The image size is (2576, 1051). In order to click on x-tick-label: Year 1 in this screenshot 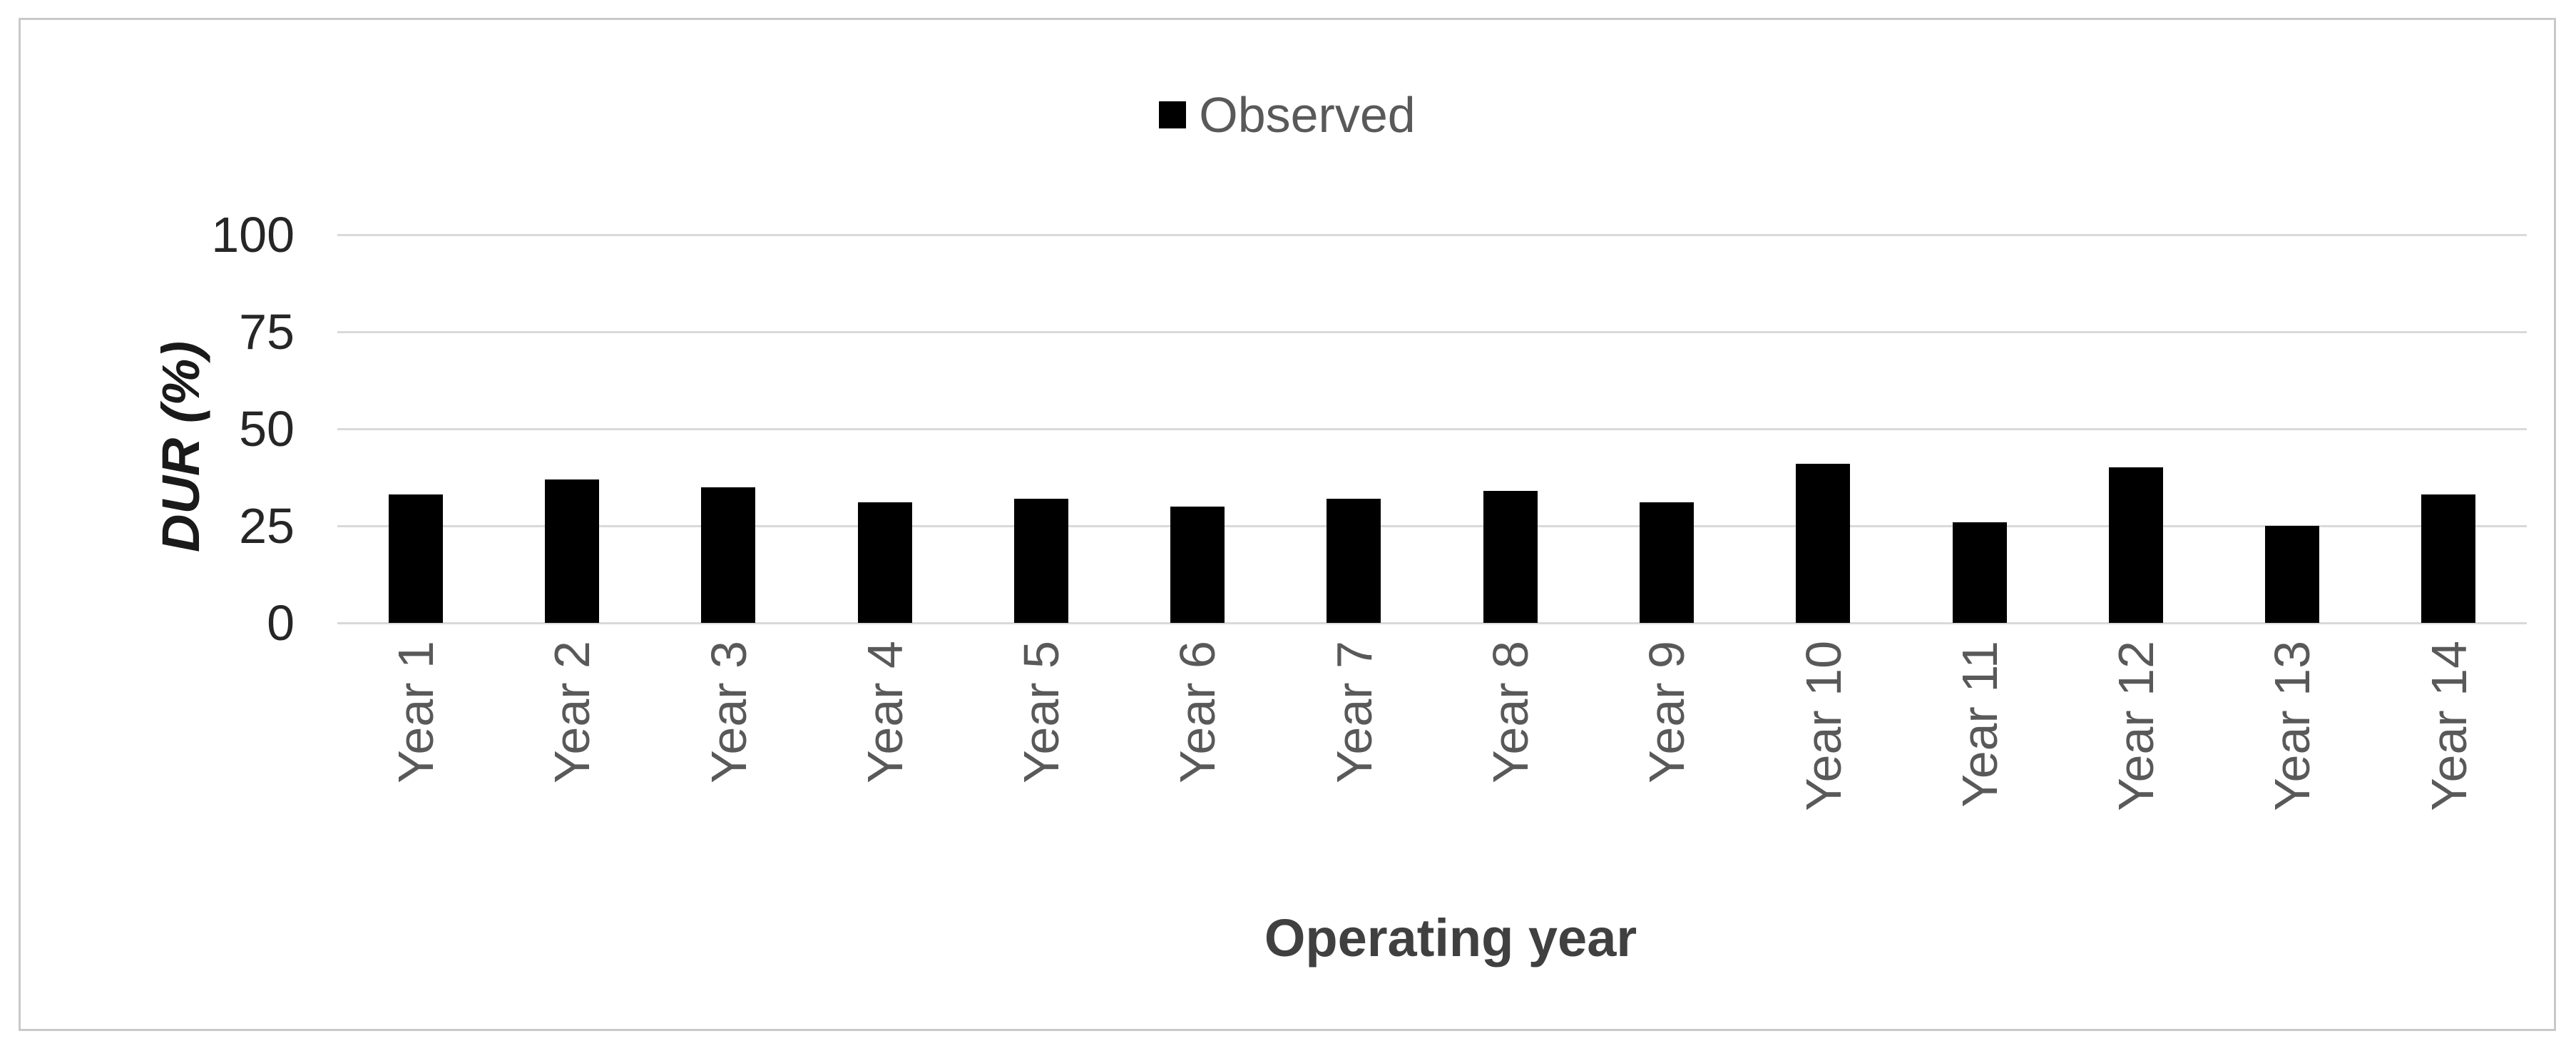, I will do `click(416, 712)`.